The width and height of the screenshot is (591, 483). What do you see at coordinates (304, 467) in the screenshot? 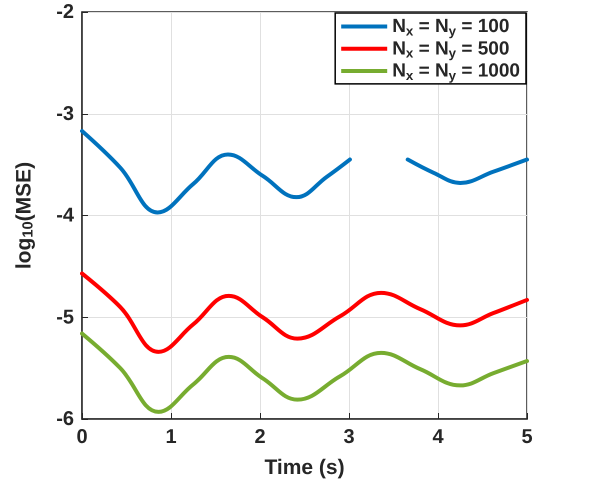
I see `x-axis-title: Time (s)` at bounding box center [304, 467].